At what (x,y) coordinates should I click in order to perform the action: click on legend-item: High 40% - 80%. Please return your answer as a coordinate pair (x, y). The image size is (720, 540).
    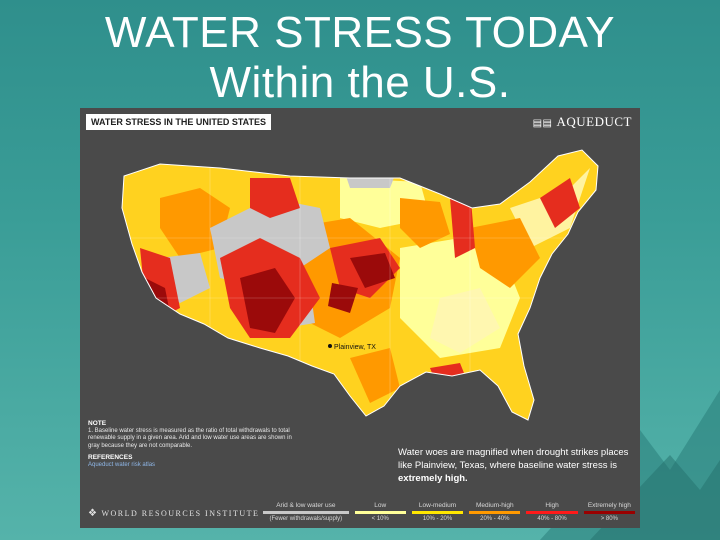
    Looking at the image, I should click on (551, 514).